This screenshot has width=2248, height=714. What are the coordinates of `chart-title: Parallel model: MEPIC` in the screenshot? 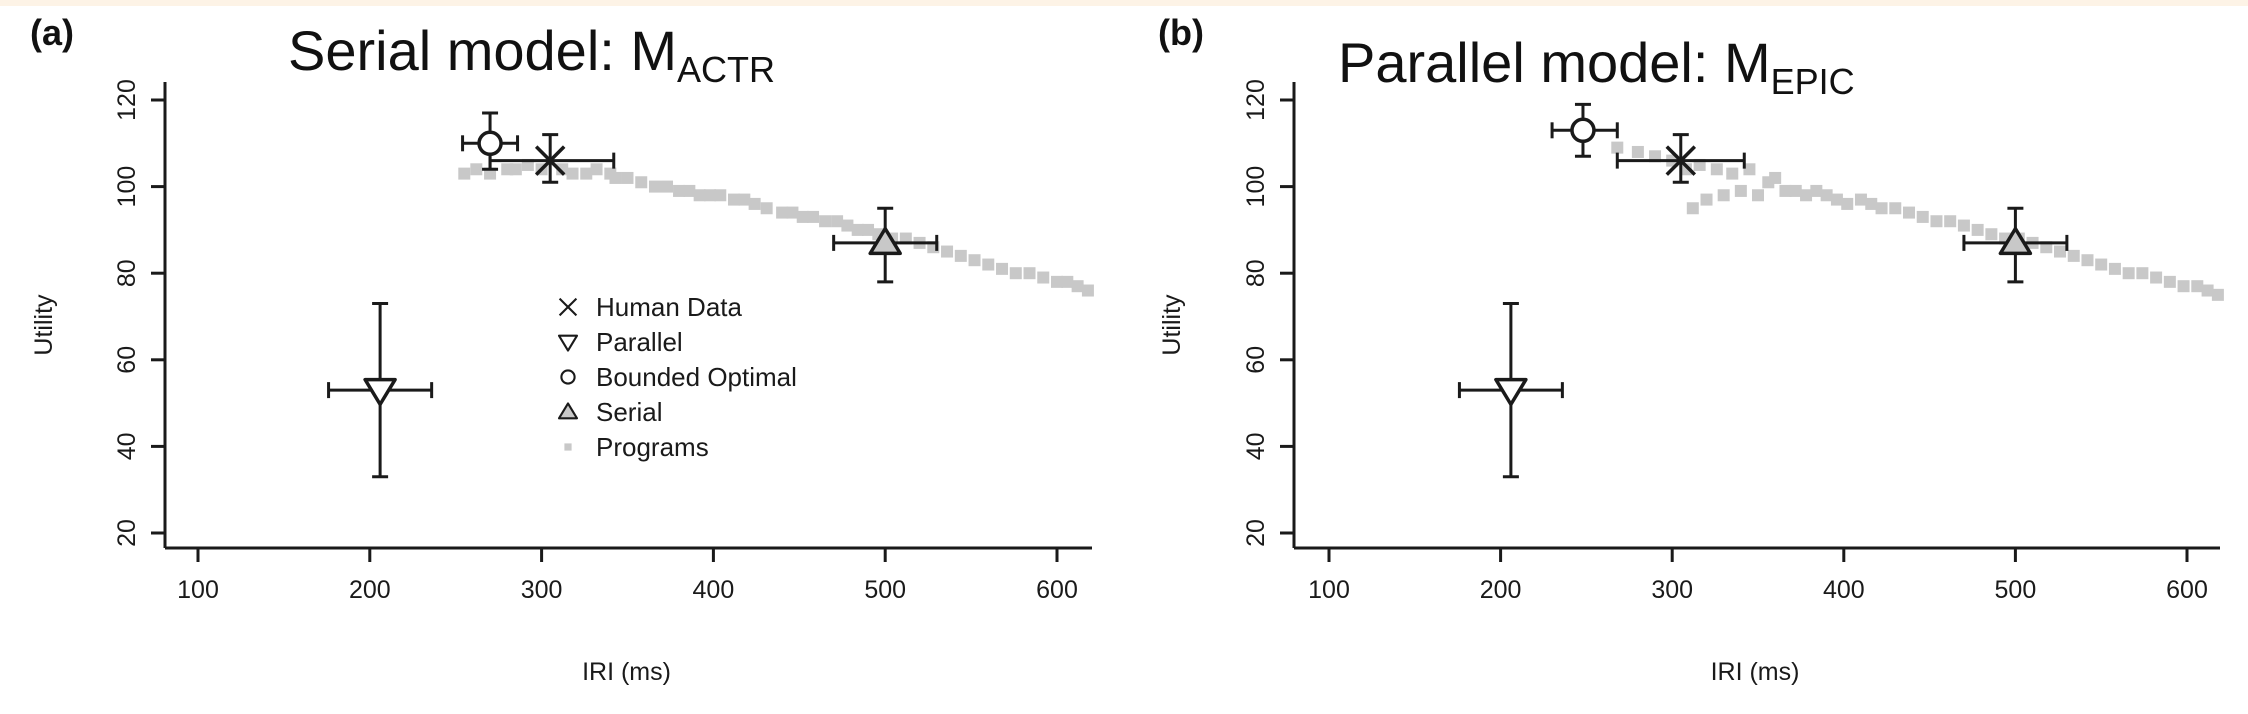 It's located at (1596, 66).